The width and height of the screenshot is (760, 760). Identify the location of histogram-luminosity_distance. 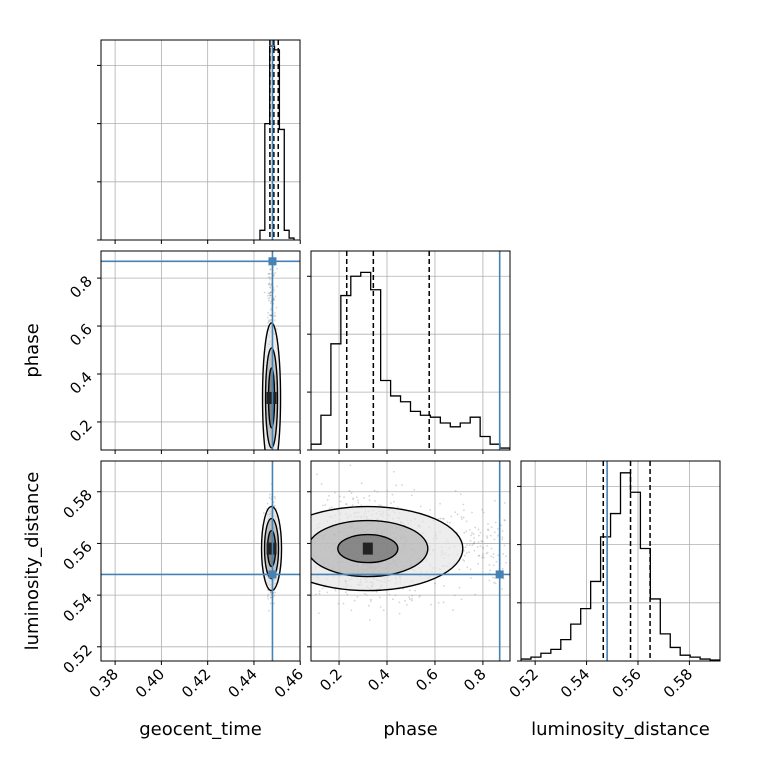
(620, 561).